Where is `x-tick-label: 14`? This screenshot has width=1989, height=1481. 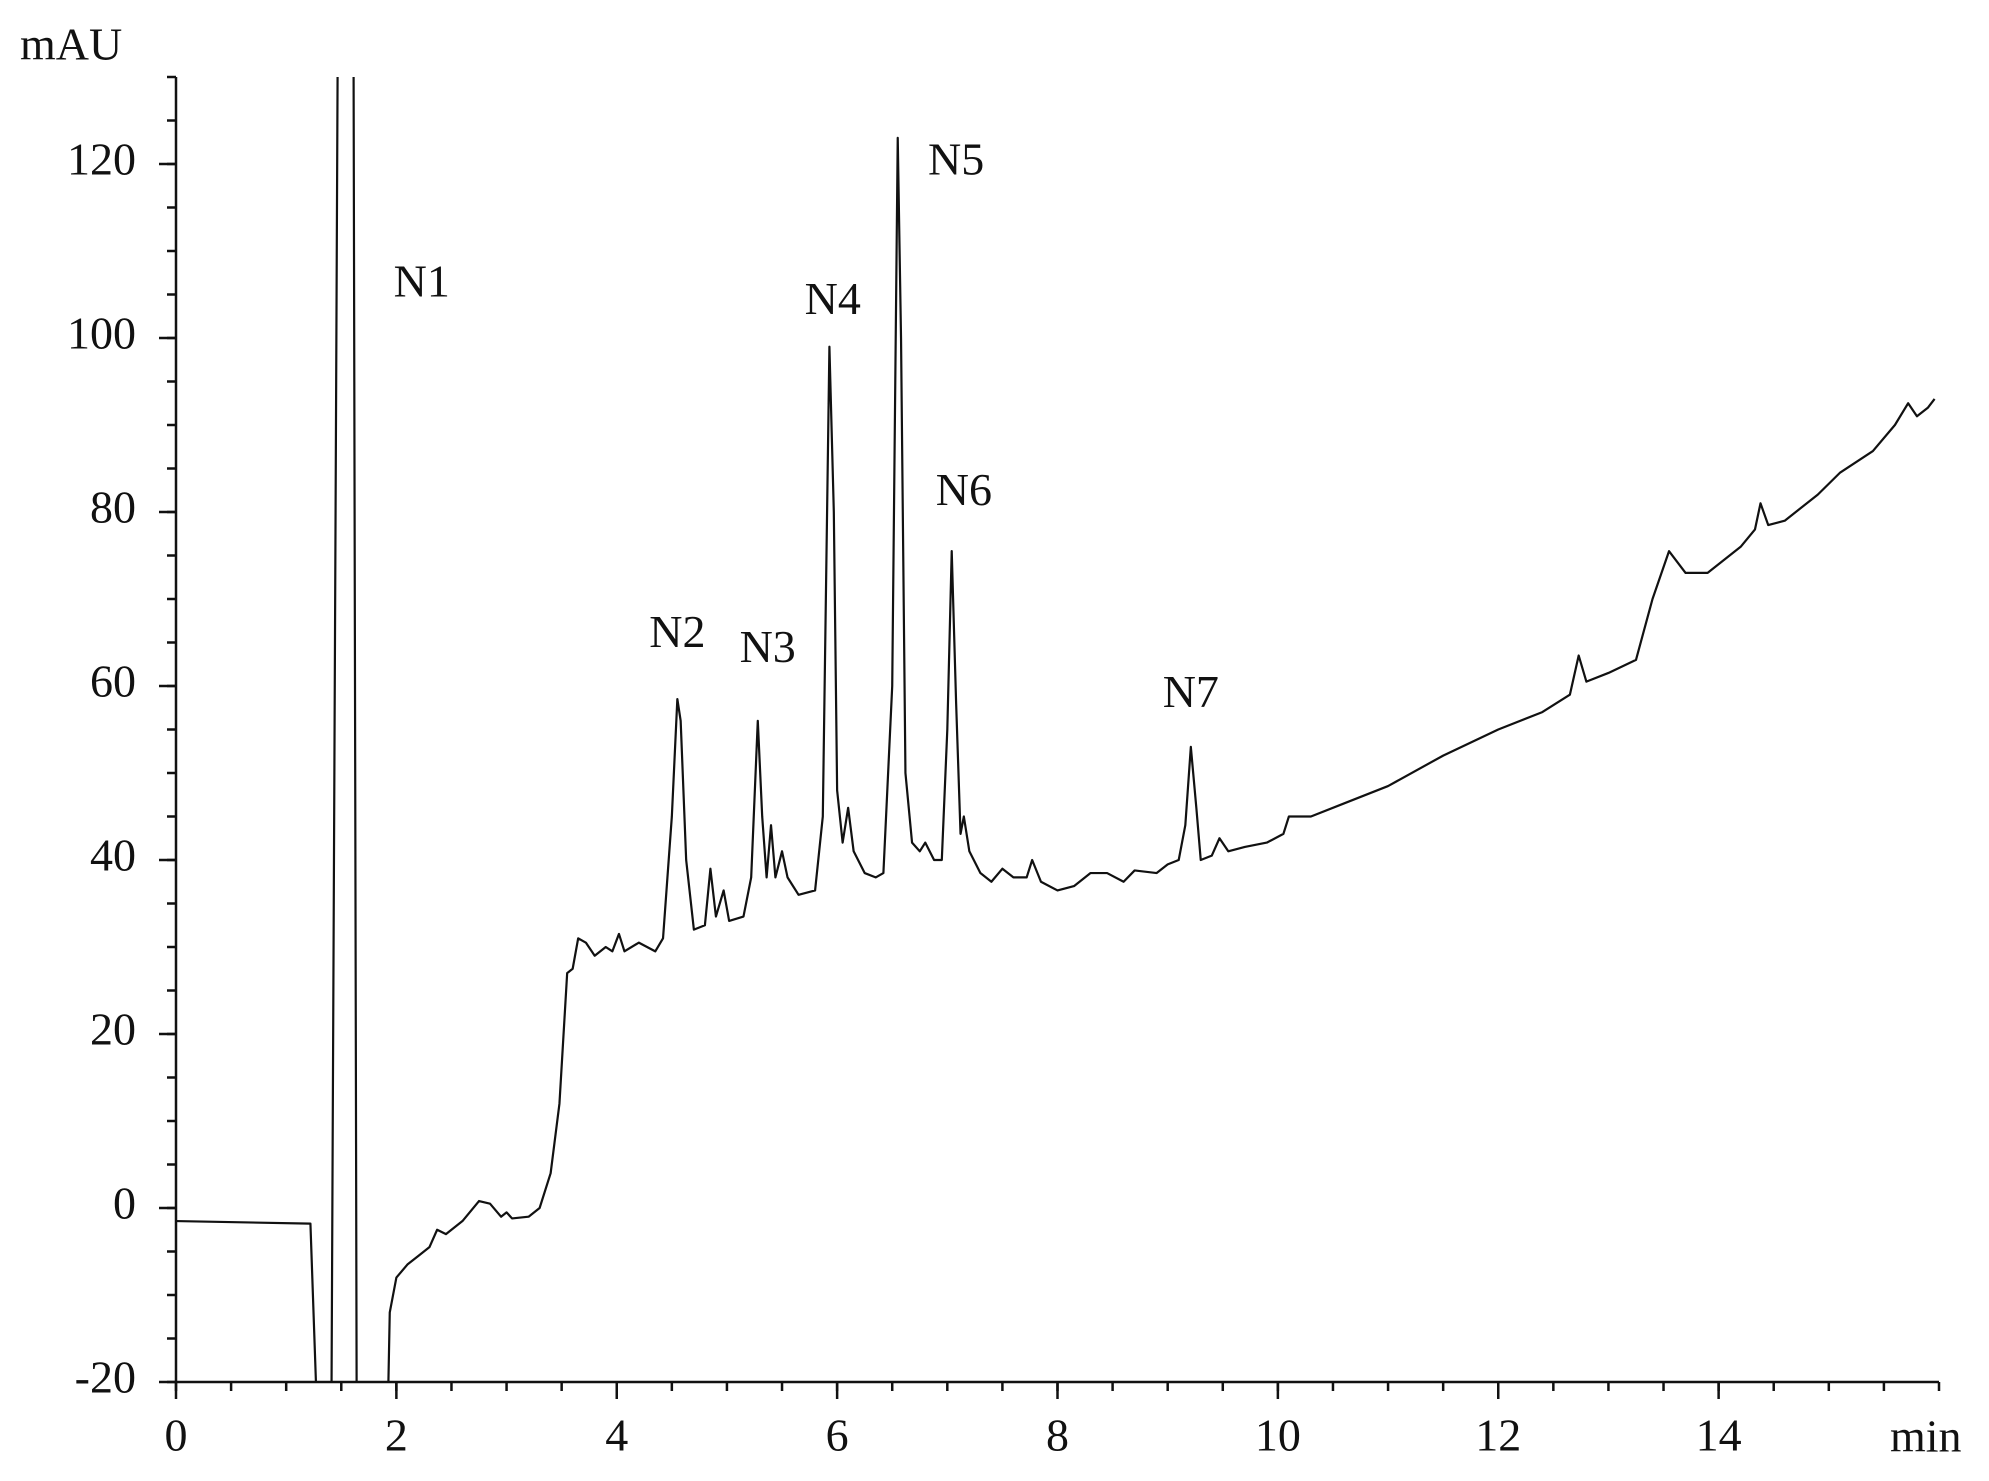 x-tick-label: 14 is located at coordinates (1719, 1435).